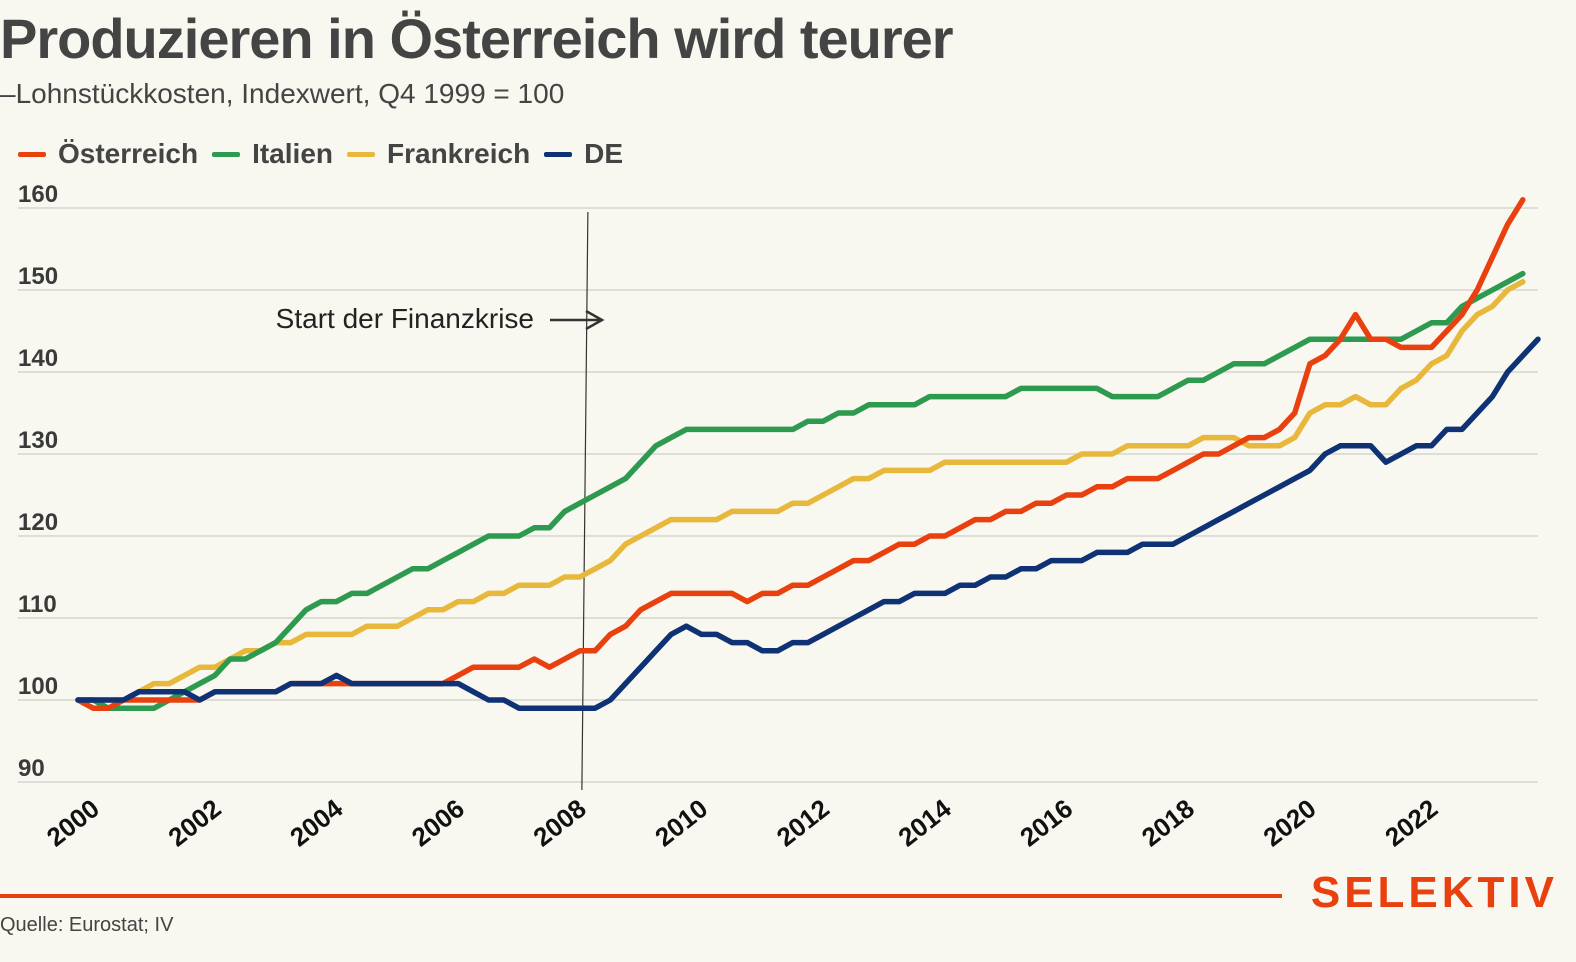  What do you see at coordinates (37, 604) in the screenshot?
I see `y-tick-label-110: 110` at bounding box center [37, 604].